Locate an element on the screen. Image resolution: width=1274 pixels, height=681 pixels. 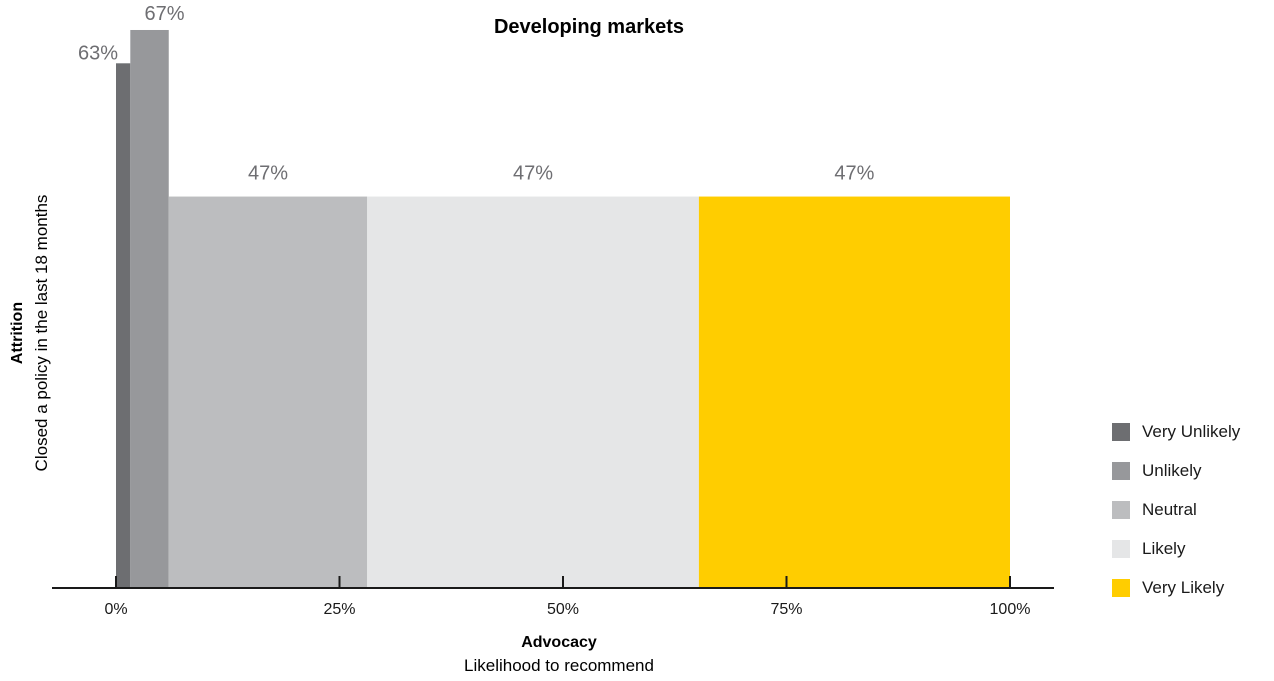
value-label-neutral: 47% is located at coordinates (268, 174).